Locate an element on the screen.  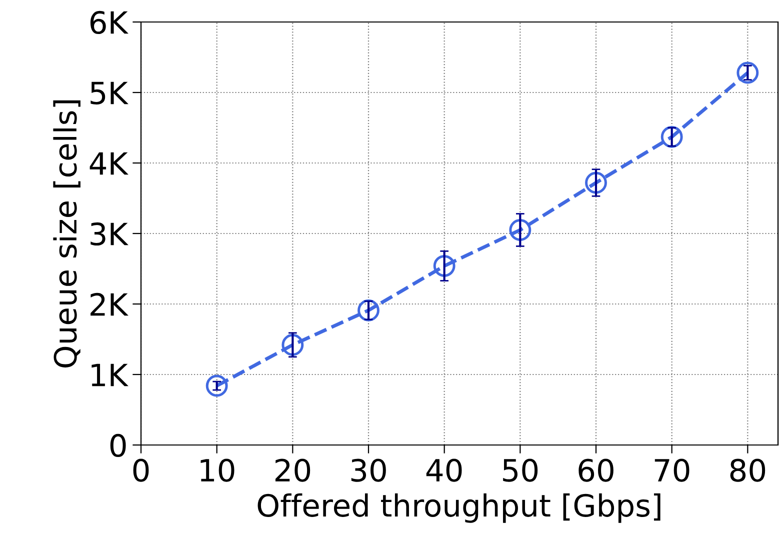
x-tick-label: 60 is located at coordinates (596, 470).